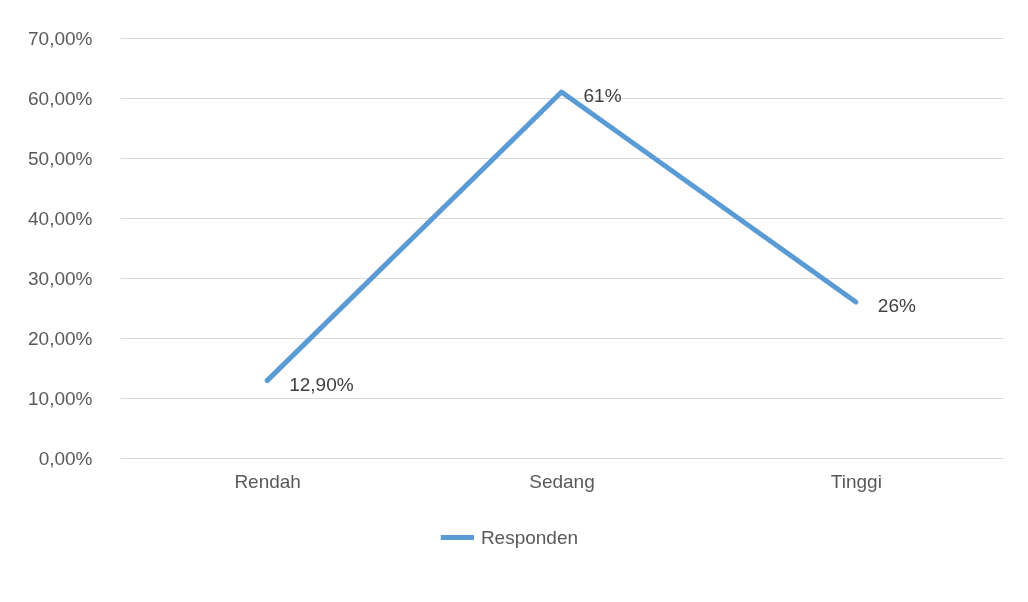 This screenshot has height=602, width=1028. Describe the element at coordinates (60, 218) in the screenshot. I see `y-tick-label: 40,00%` at that location.